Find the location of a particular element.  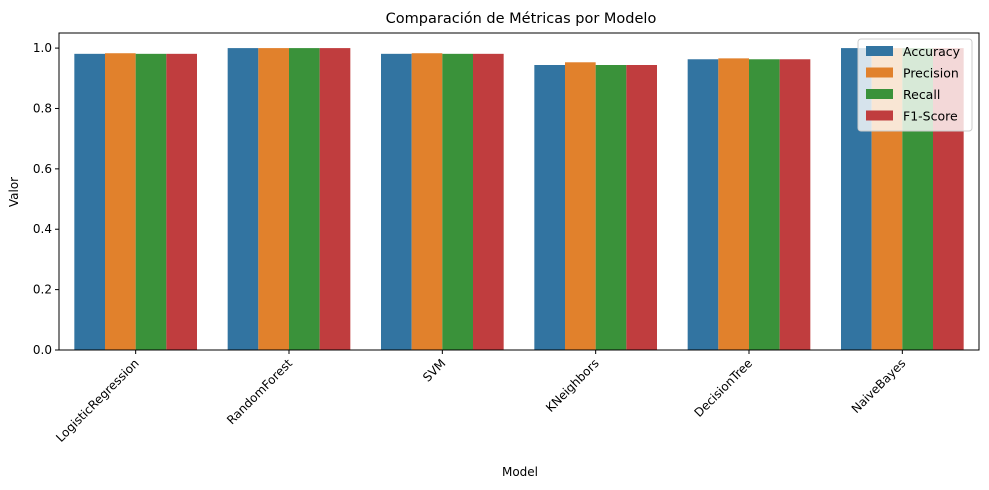

legend-label-accuracy: Accuracy is located at coordinates (932, 51).